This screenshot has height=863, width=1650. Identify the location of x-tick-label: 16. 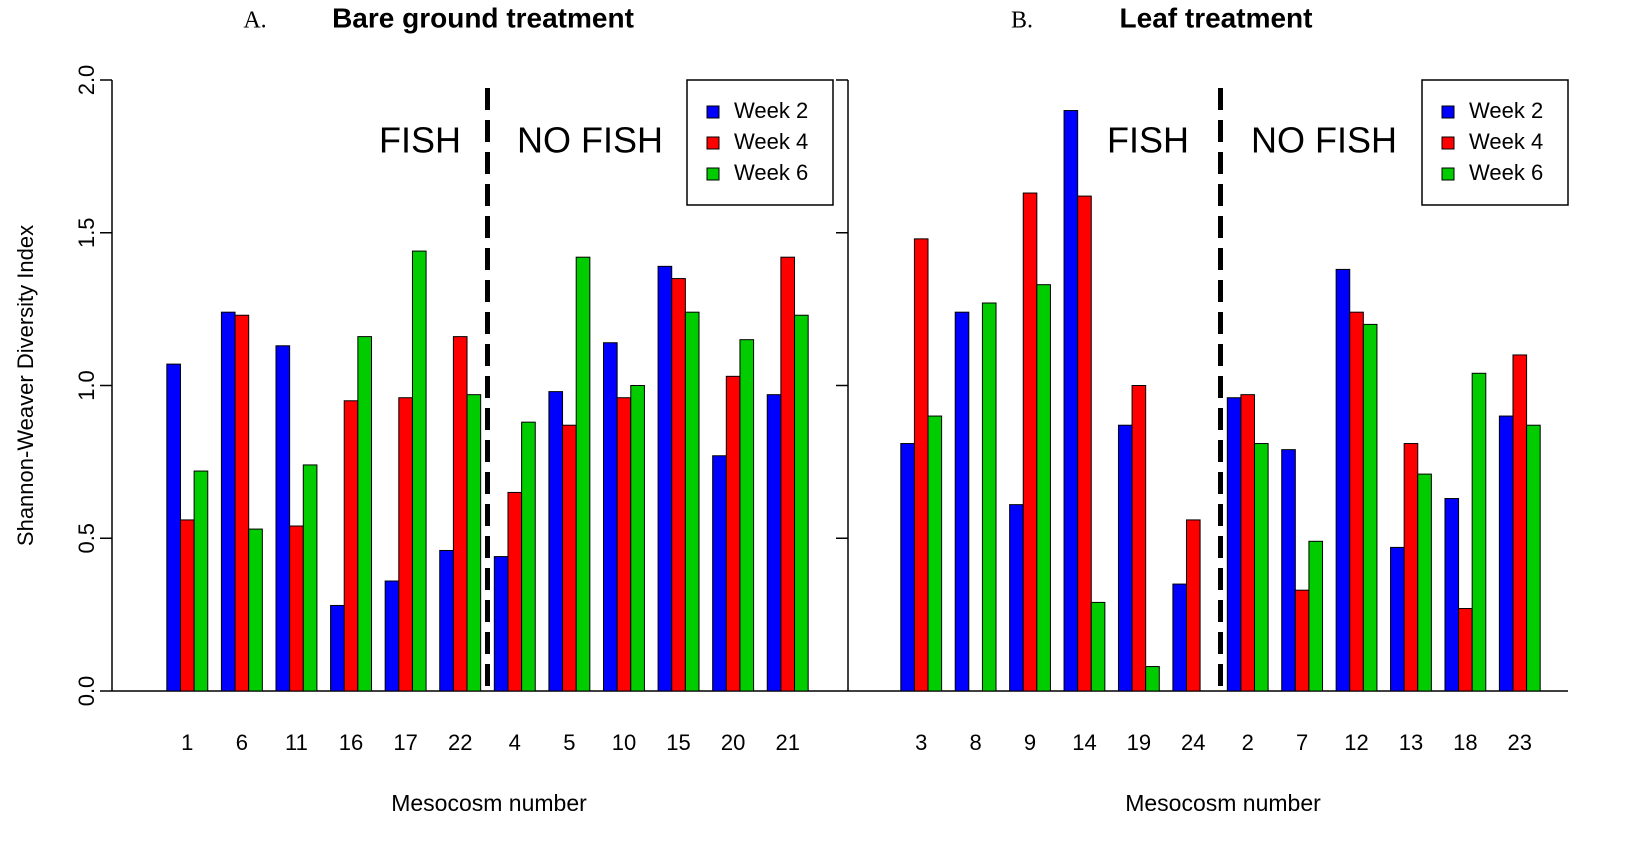
(351, 742).